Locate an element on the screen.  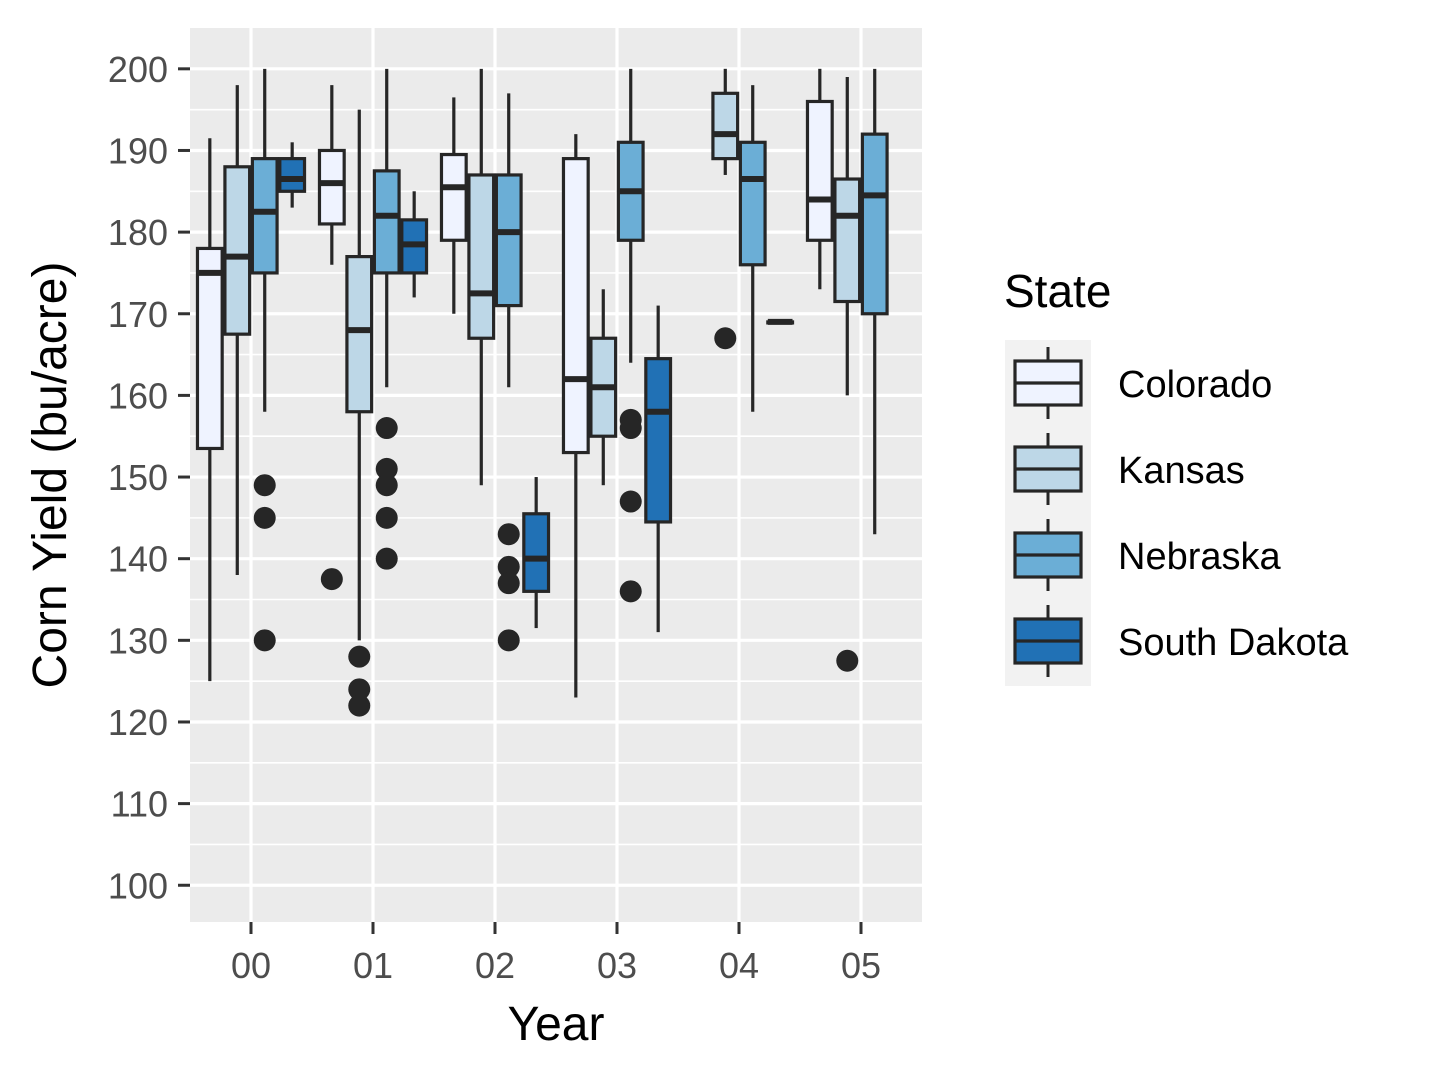
legend-label: Nebraska is located at coordinates (1199, 557).